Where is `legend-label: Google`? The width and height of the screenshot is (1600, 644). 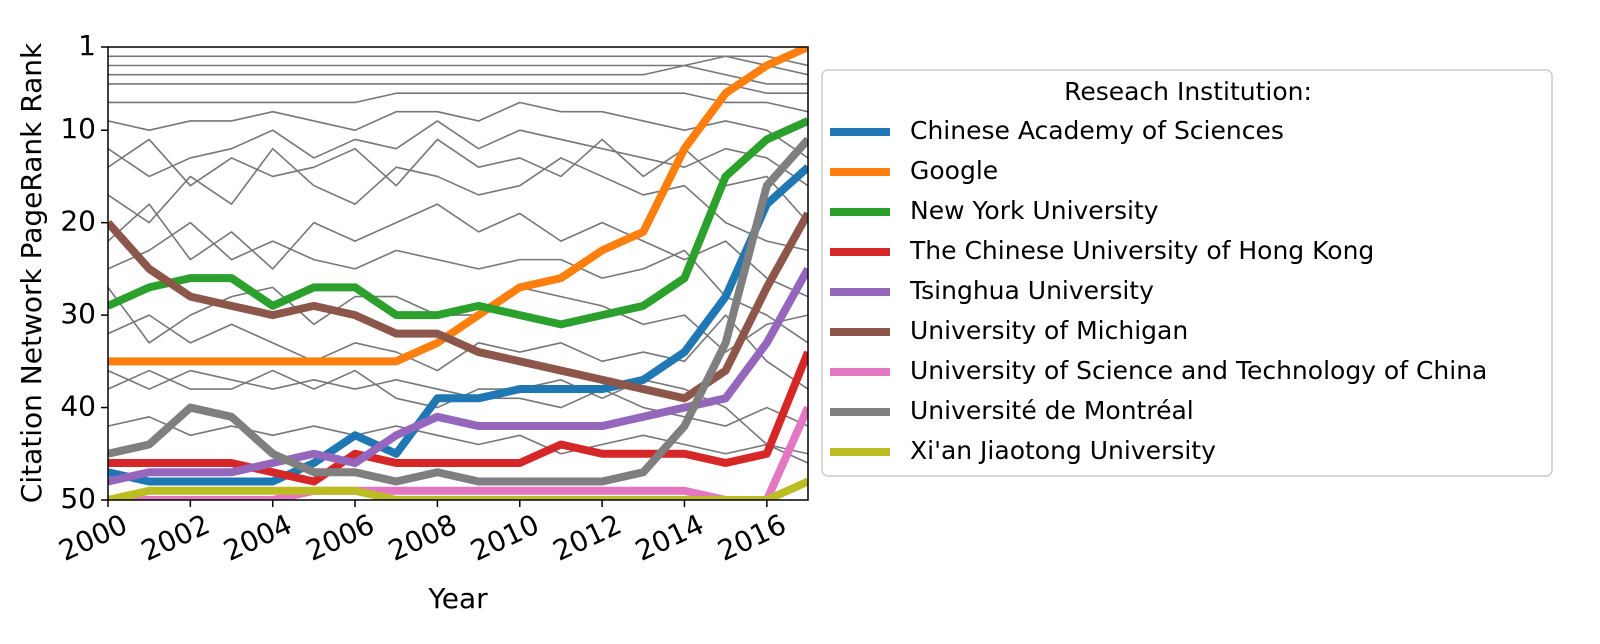 legend-label: Google is located at coordinates (954, 170).